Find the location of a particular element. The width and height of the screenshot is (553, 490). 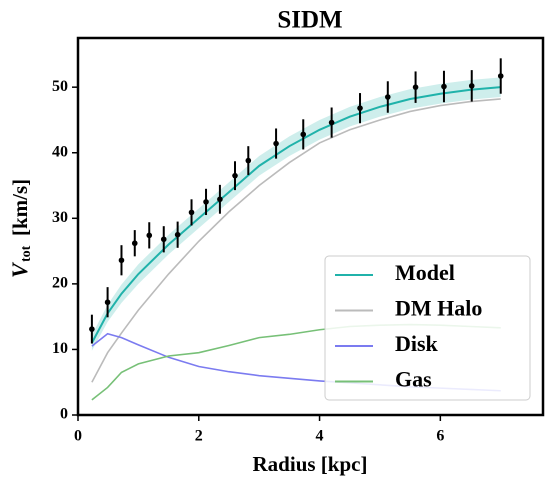

legend-label: DM Halo is located at coordinates (438, 308).